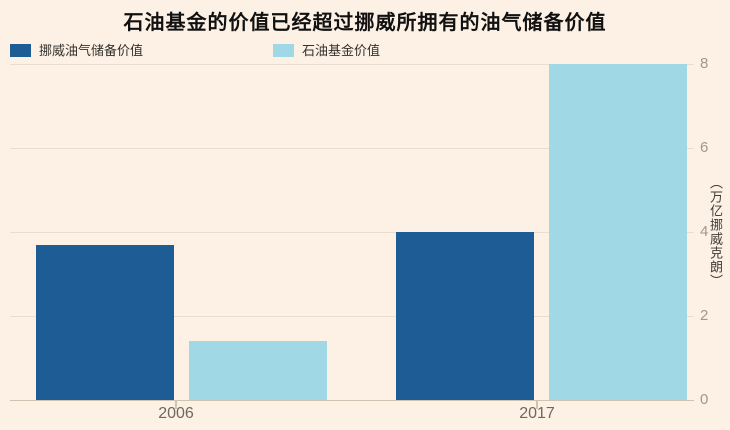 This screenshot has height=430, width=730. Describe the element at coordinates (341, 50) in the screenshot. I see `legend-label-fund: 石油基金价值` at that location.